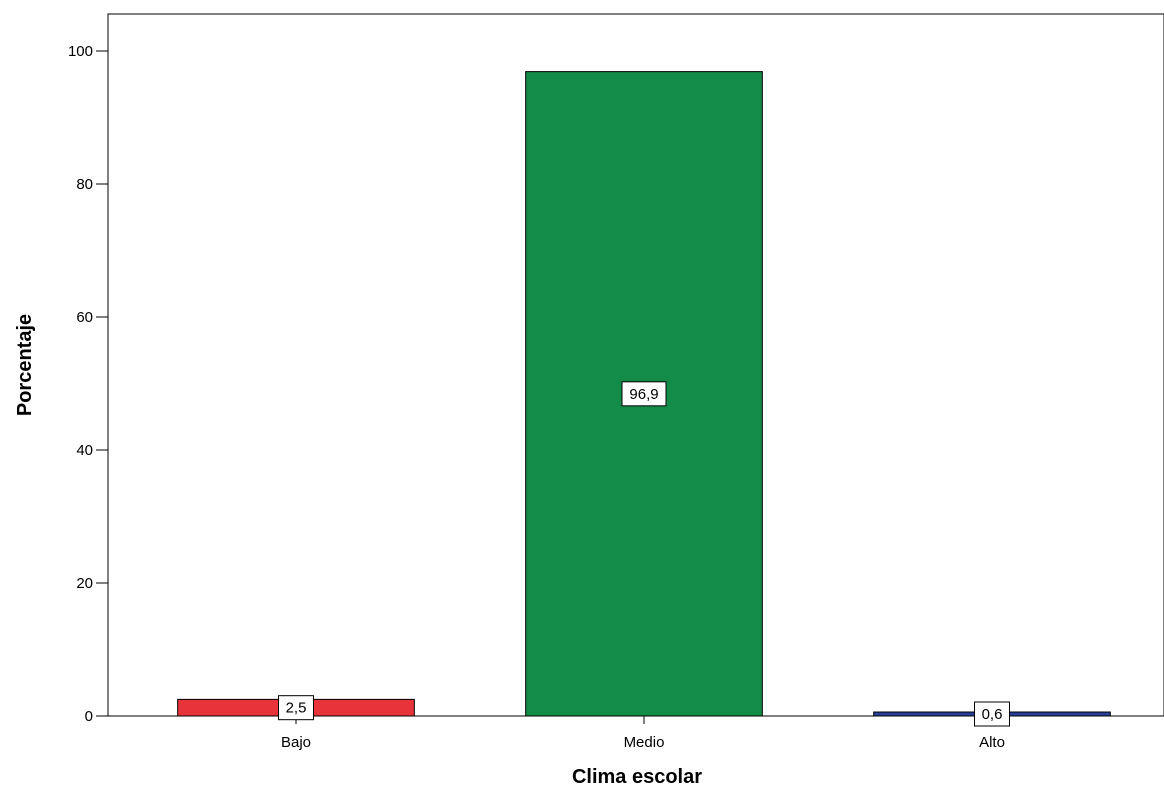 The width and height of the screenshot is (1164, 792). What do you see at coordinates (84, 317) in the screenshot?
I see `y-tick-label: 60` at bounding box center [84, 317].